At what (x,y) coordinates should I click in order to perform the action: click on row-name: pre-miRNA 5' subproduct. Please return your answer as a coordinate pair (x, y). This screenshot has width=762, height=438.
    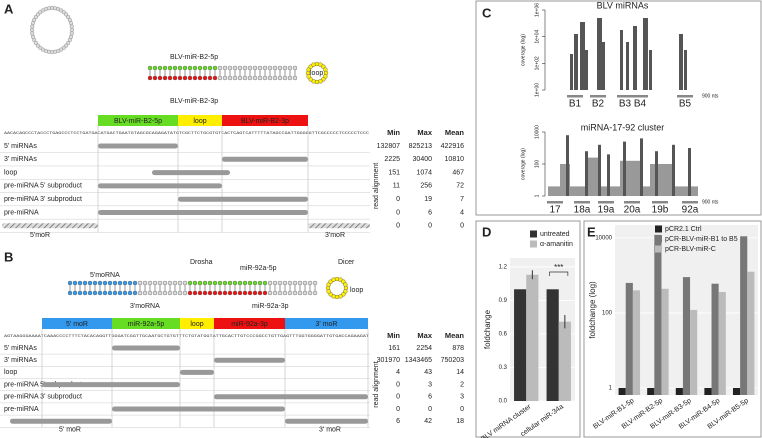
    Looking at the image, I should click on (43, 186).